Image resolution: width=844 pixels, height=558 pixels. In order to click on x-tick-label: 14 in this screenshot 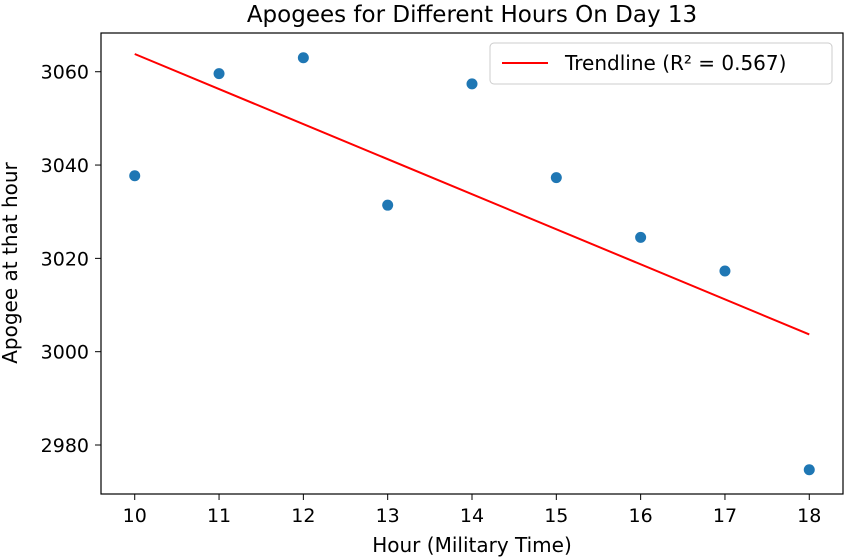, I will do `click(472, 516)`.